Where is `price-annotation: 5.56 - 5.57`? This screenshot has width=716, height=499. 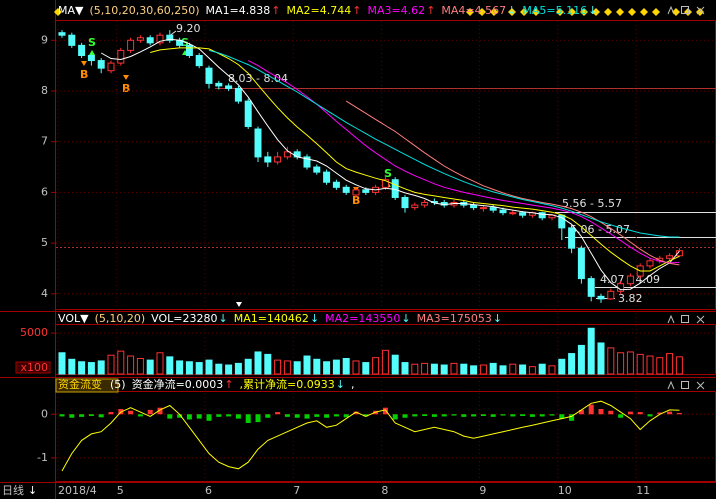
price-annotation: 5.56 - 5.57 is located at coordinates (592, 203).